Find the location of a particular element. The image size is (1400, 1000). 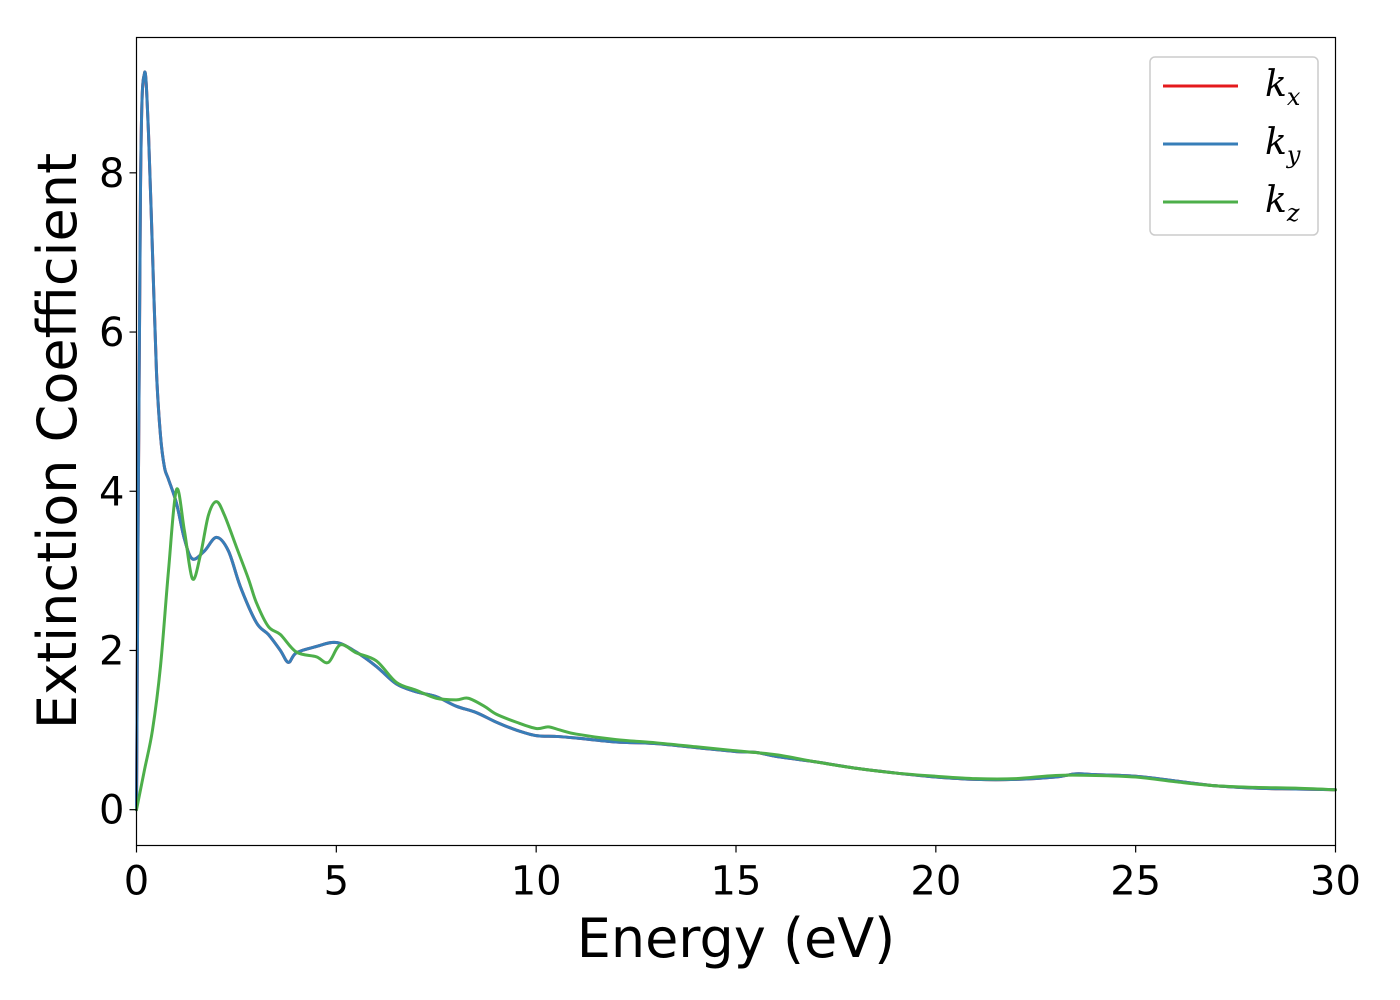

x-tick-label: 15 is located at coordinates (736, 882).